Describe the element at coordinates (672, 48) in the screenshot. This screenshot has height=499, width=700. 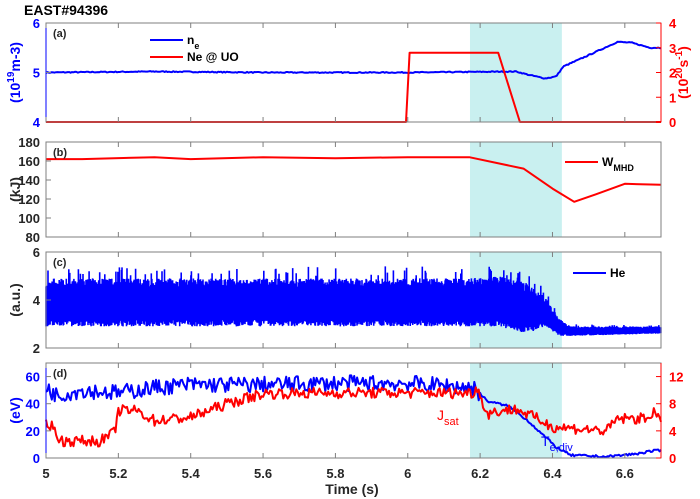
I see `y-tick-label-right: 3` at that location.